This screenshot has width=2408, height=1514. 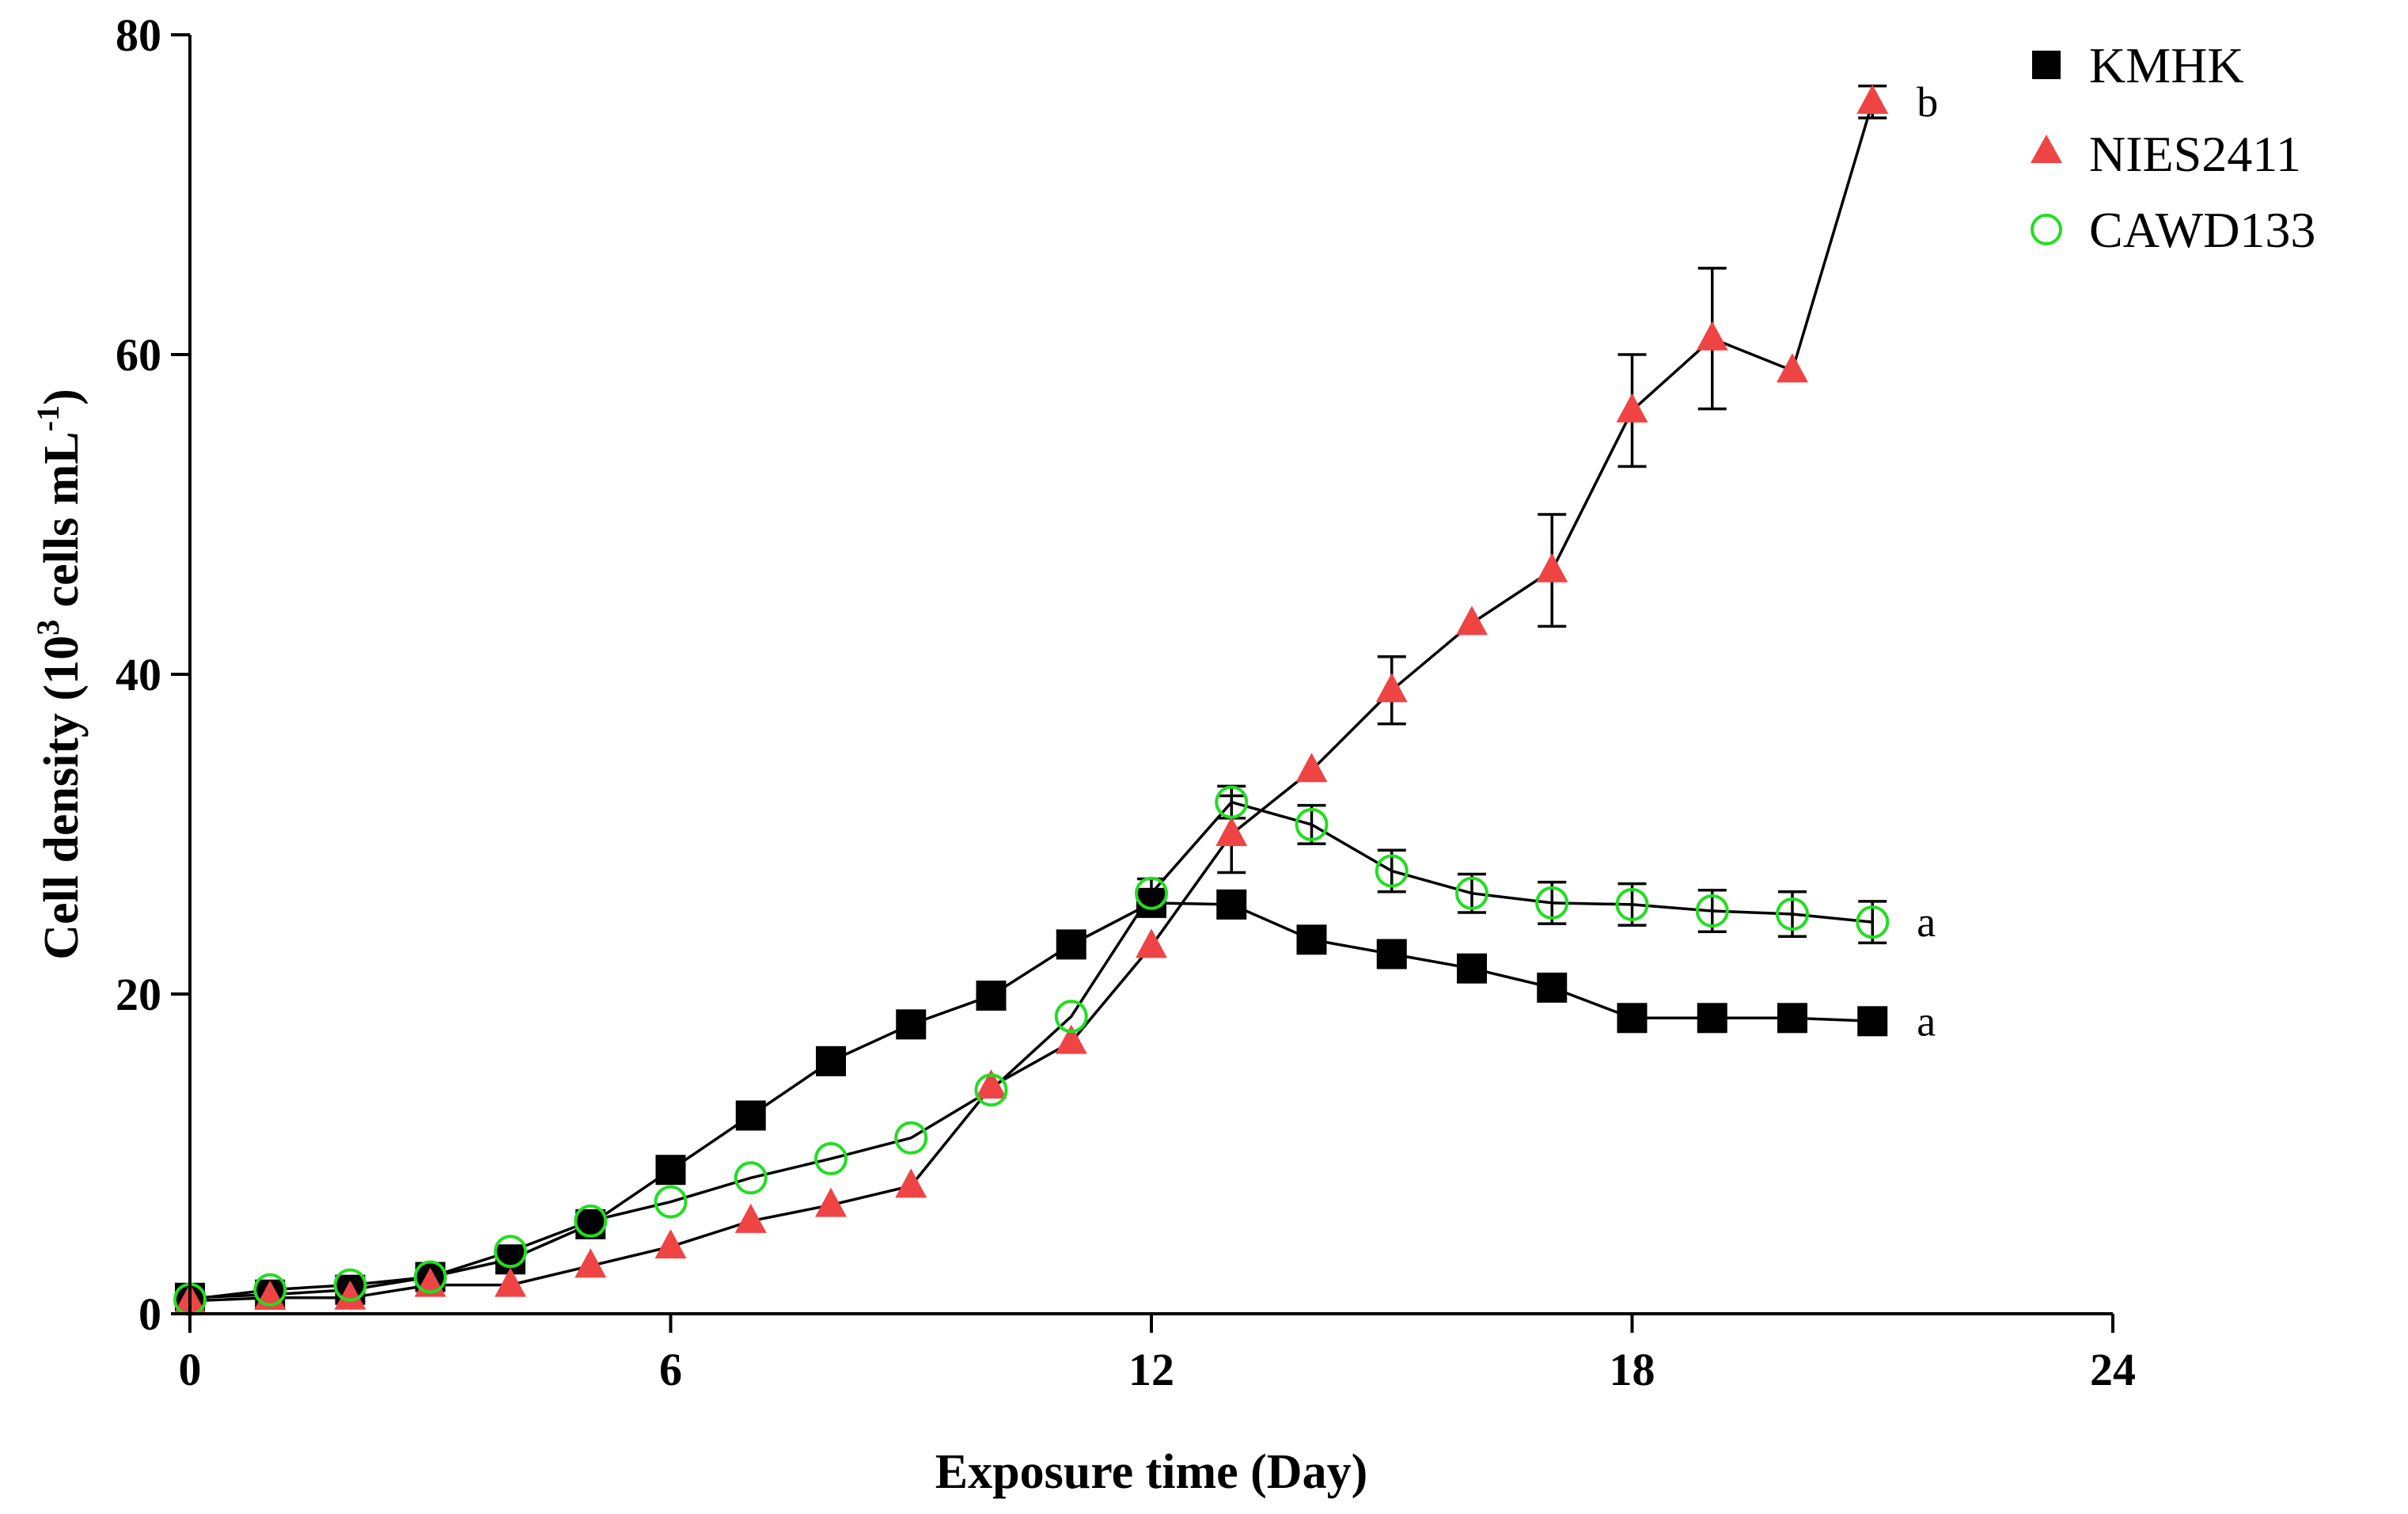 I want to click on x-tick-label: 24, so click(x=2113, y=1369).